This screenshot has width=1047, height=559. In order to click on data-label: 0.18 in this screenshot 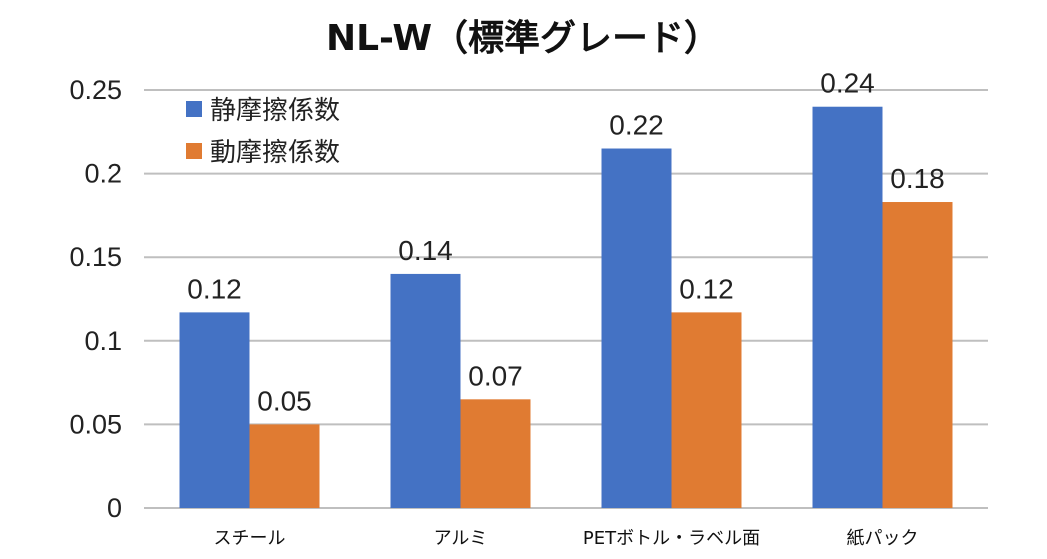, I will do `click(917, 178)`.